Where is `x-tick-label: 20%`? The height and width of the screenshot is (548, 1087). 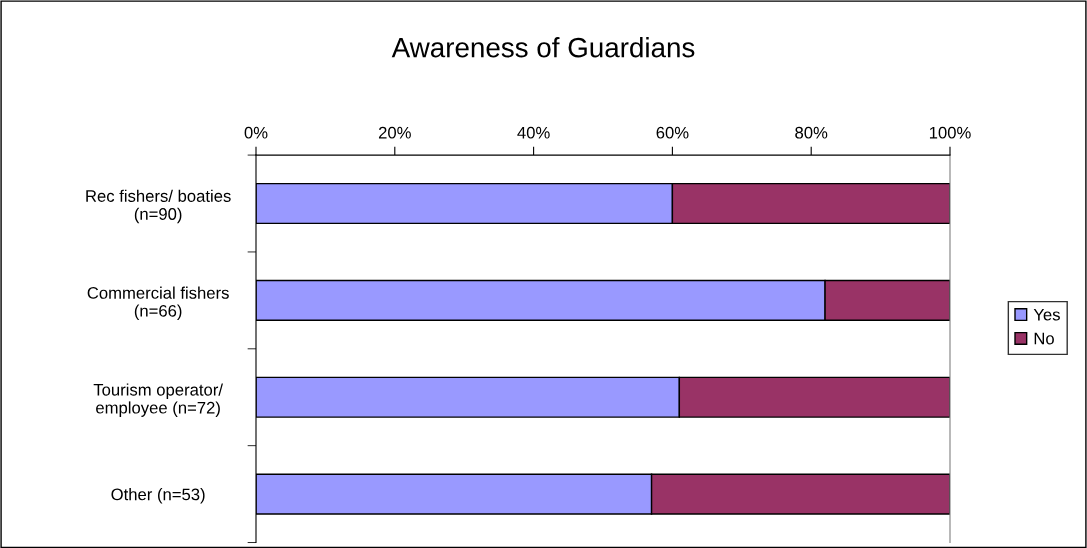
x-tick-label: 20% is located at coordinates (394, 132).